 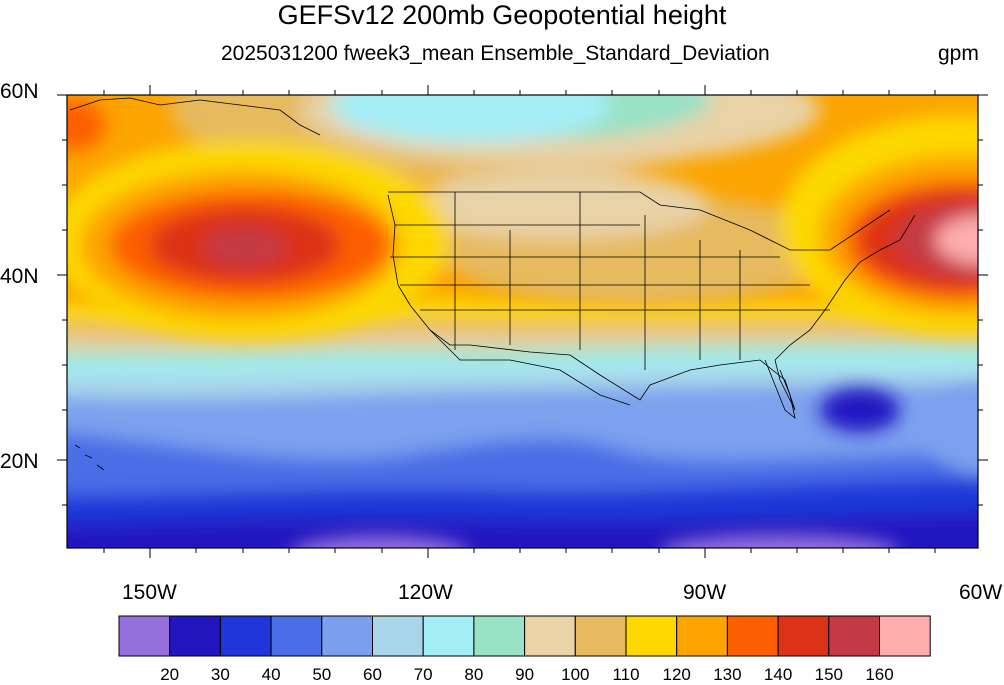 I want to click on lon-label-120w: 120W, so click(x=425, y=592).